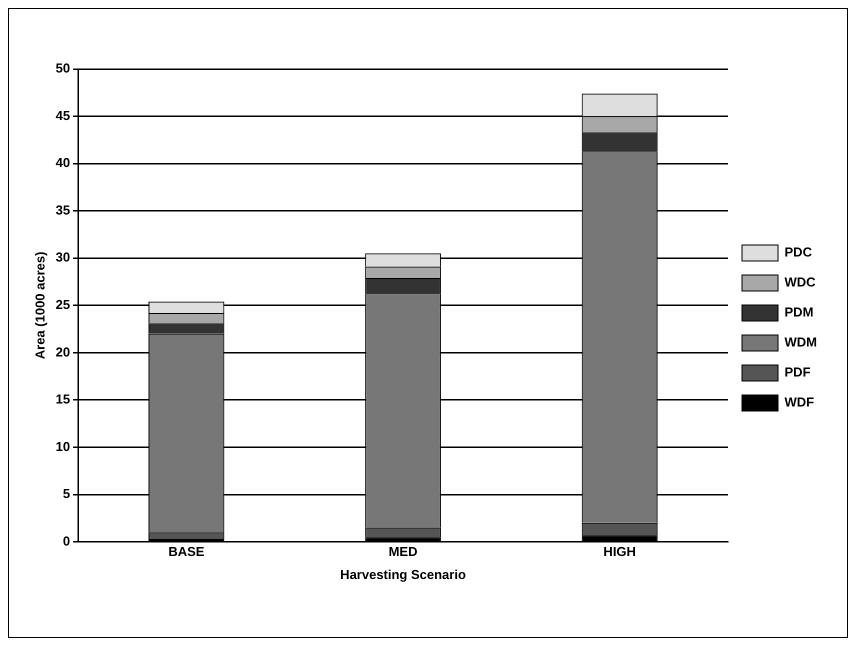  I want to click on y-tick-label: 10, so click(63, 446).